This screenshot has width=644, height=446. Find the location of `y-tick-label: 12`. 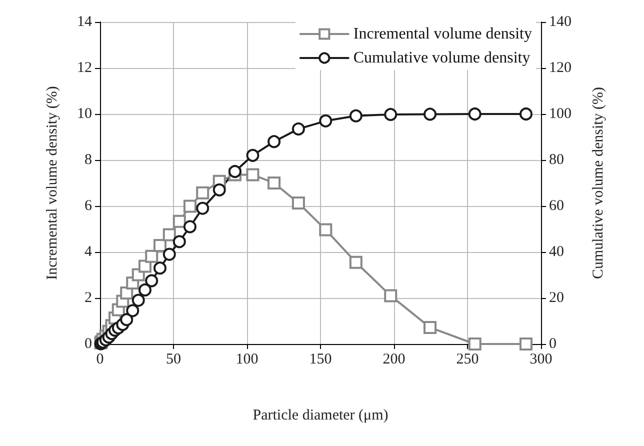

y-tick-label: 12 is located at coordinates (84, 68).